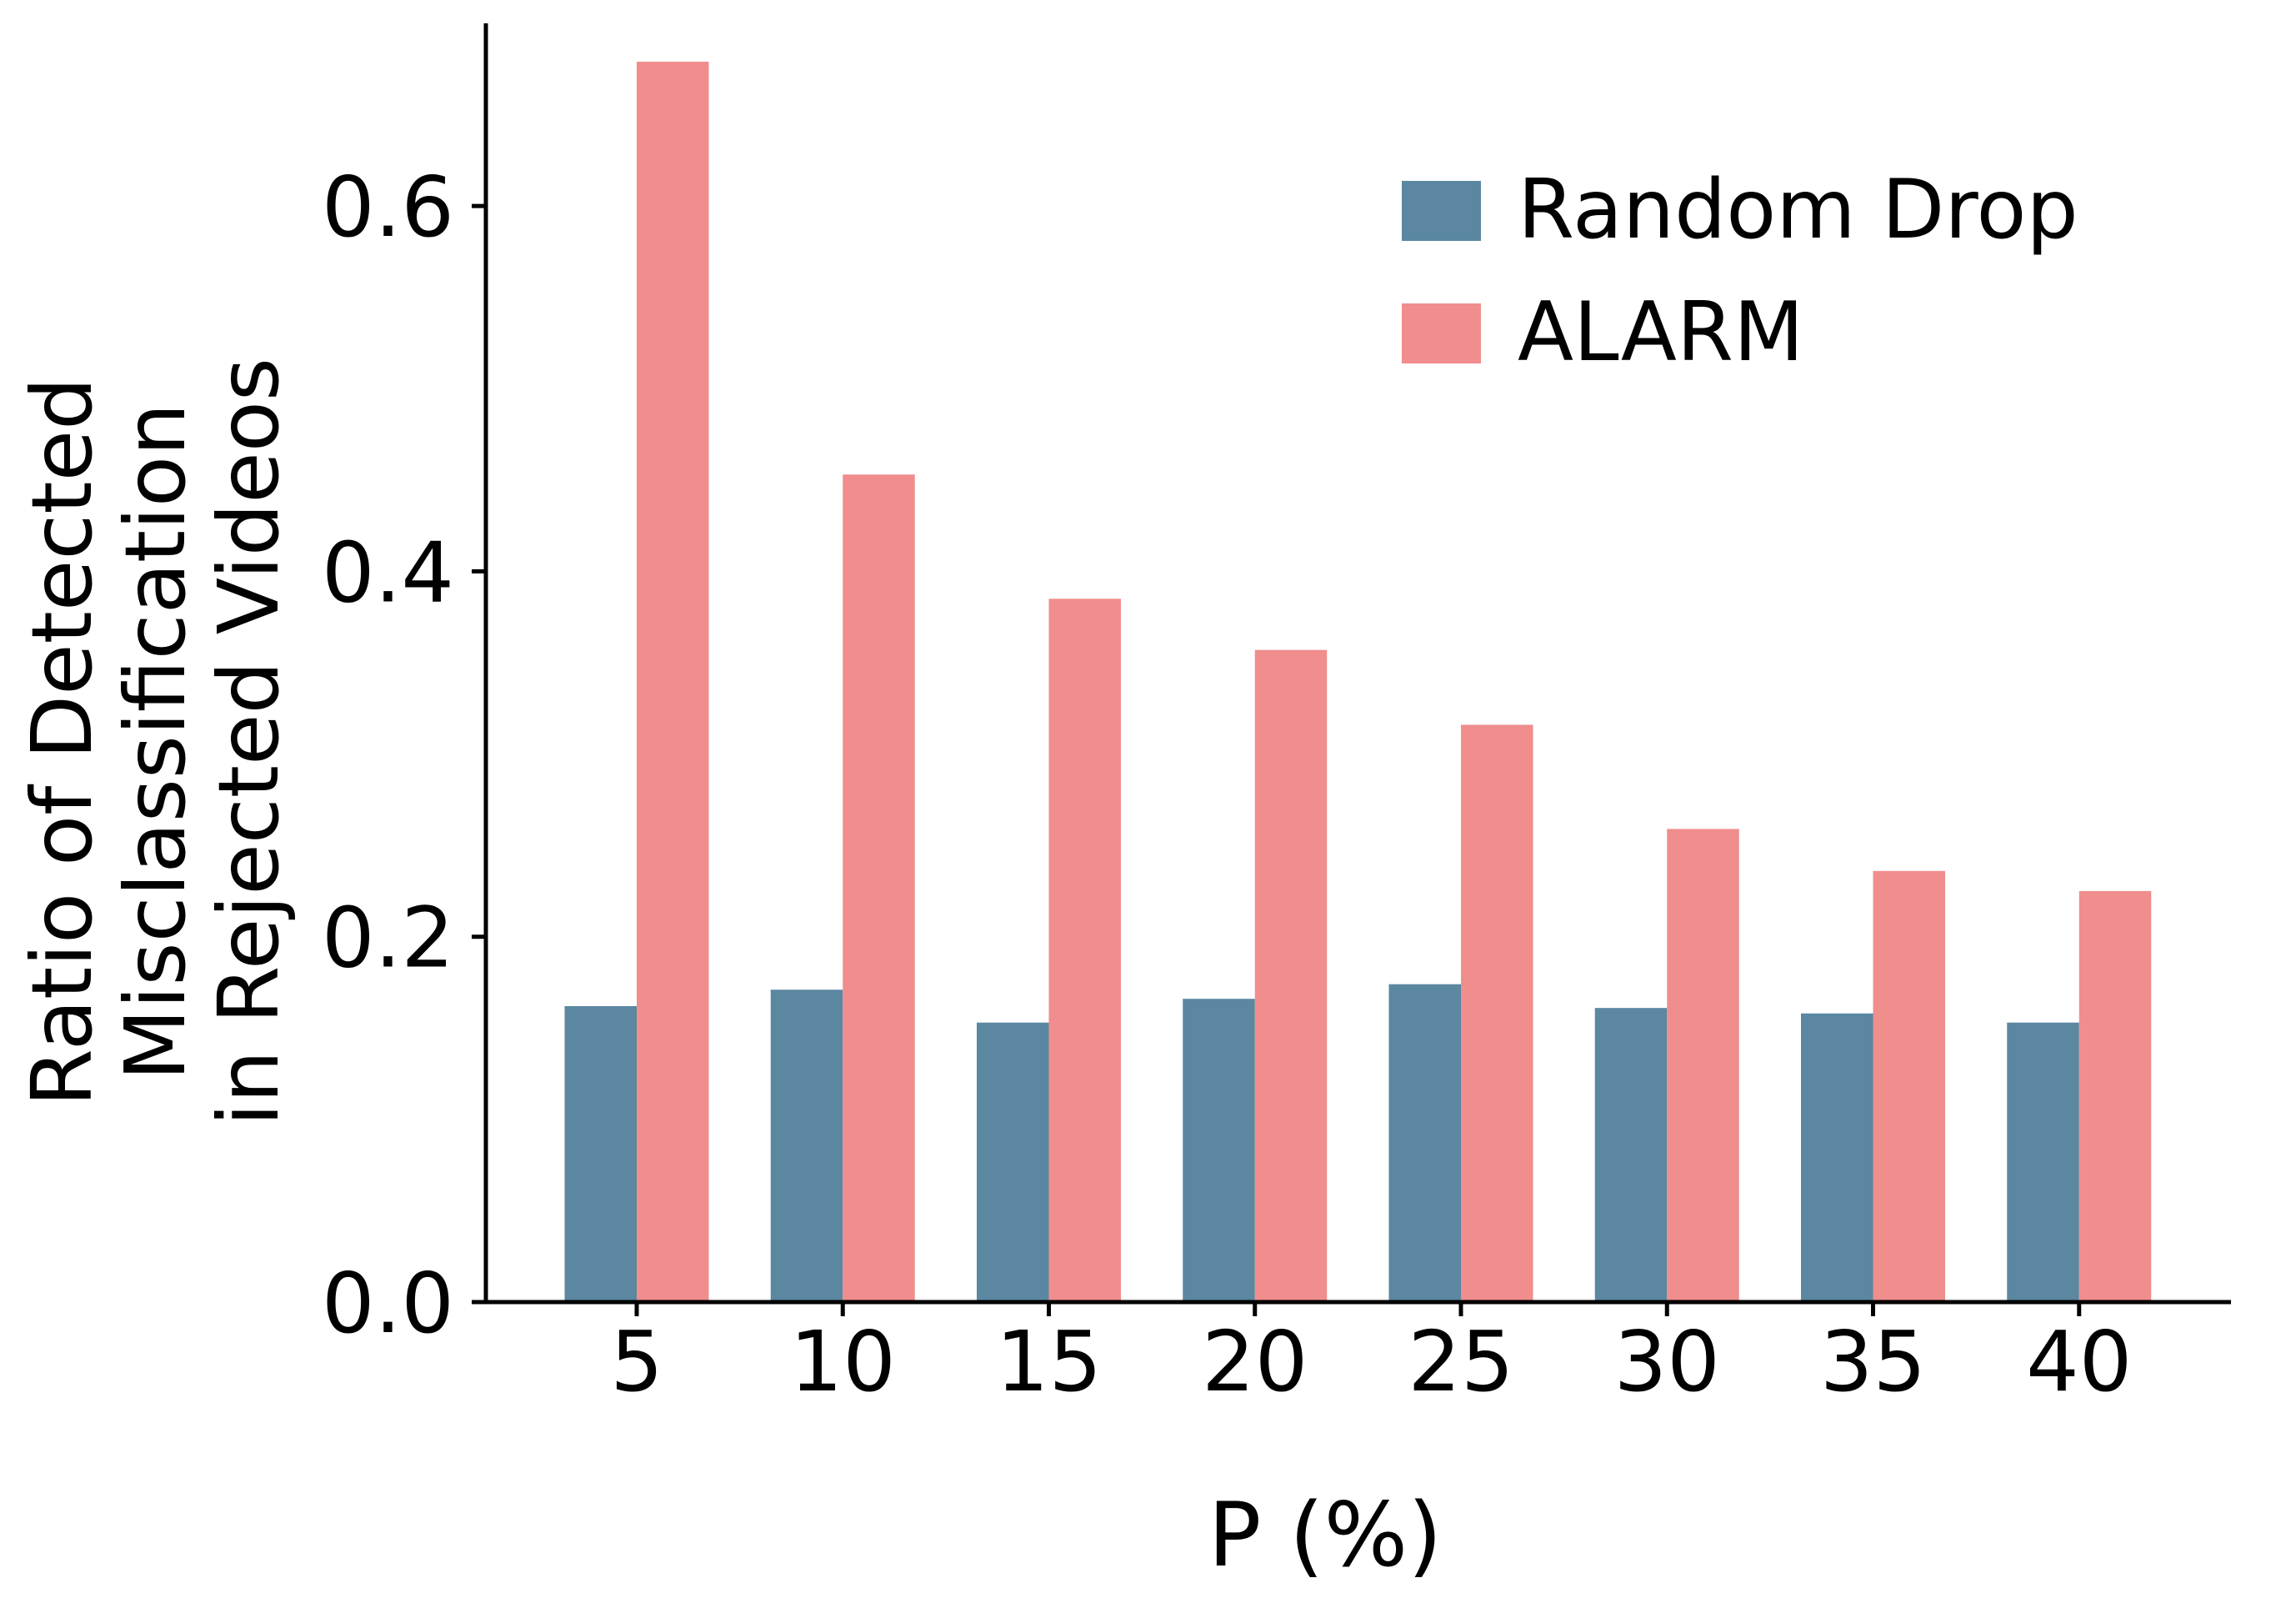 The width and height of the screenshot is (2296, 1603). Describe the element at coordinates (388, 572) in the screenshot. I see `y-tick-label-0.4: 0.4` at that location.